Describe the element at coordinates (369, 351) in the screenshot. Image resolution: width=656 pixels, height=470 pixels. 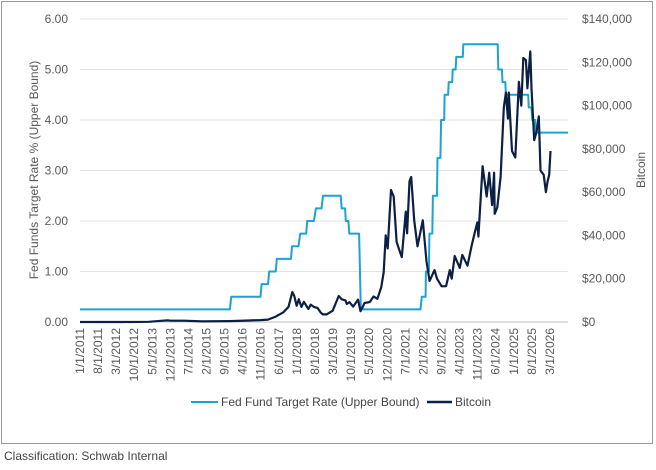
I see `x-tick-label: 5/1/2020` at that location.